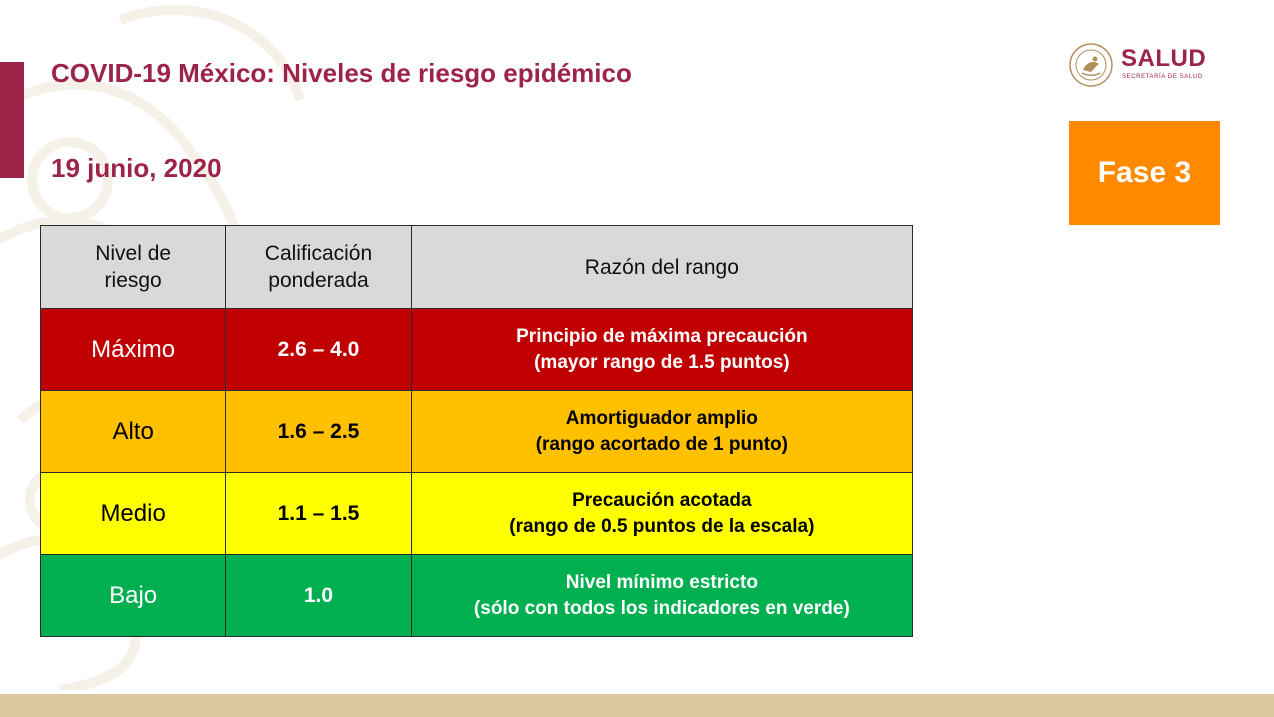 This screenshot has height=717, width=1274. Describe the element at coordinates (1162, 77) in the screenshot. I see `logo-subtitle: SECRETARÍA DE SALUD` at that location.